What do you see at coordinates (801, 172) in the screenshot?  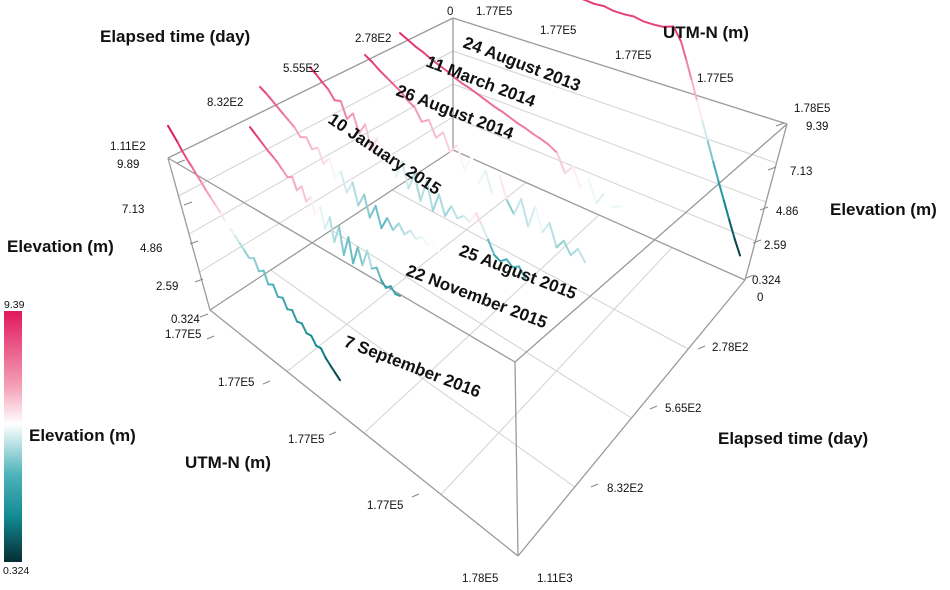 I see `tick-right-elev-1: 7.13` at bounding box center [801, 172].